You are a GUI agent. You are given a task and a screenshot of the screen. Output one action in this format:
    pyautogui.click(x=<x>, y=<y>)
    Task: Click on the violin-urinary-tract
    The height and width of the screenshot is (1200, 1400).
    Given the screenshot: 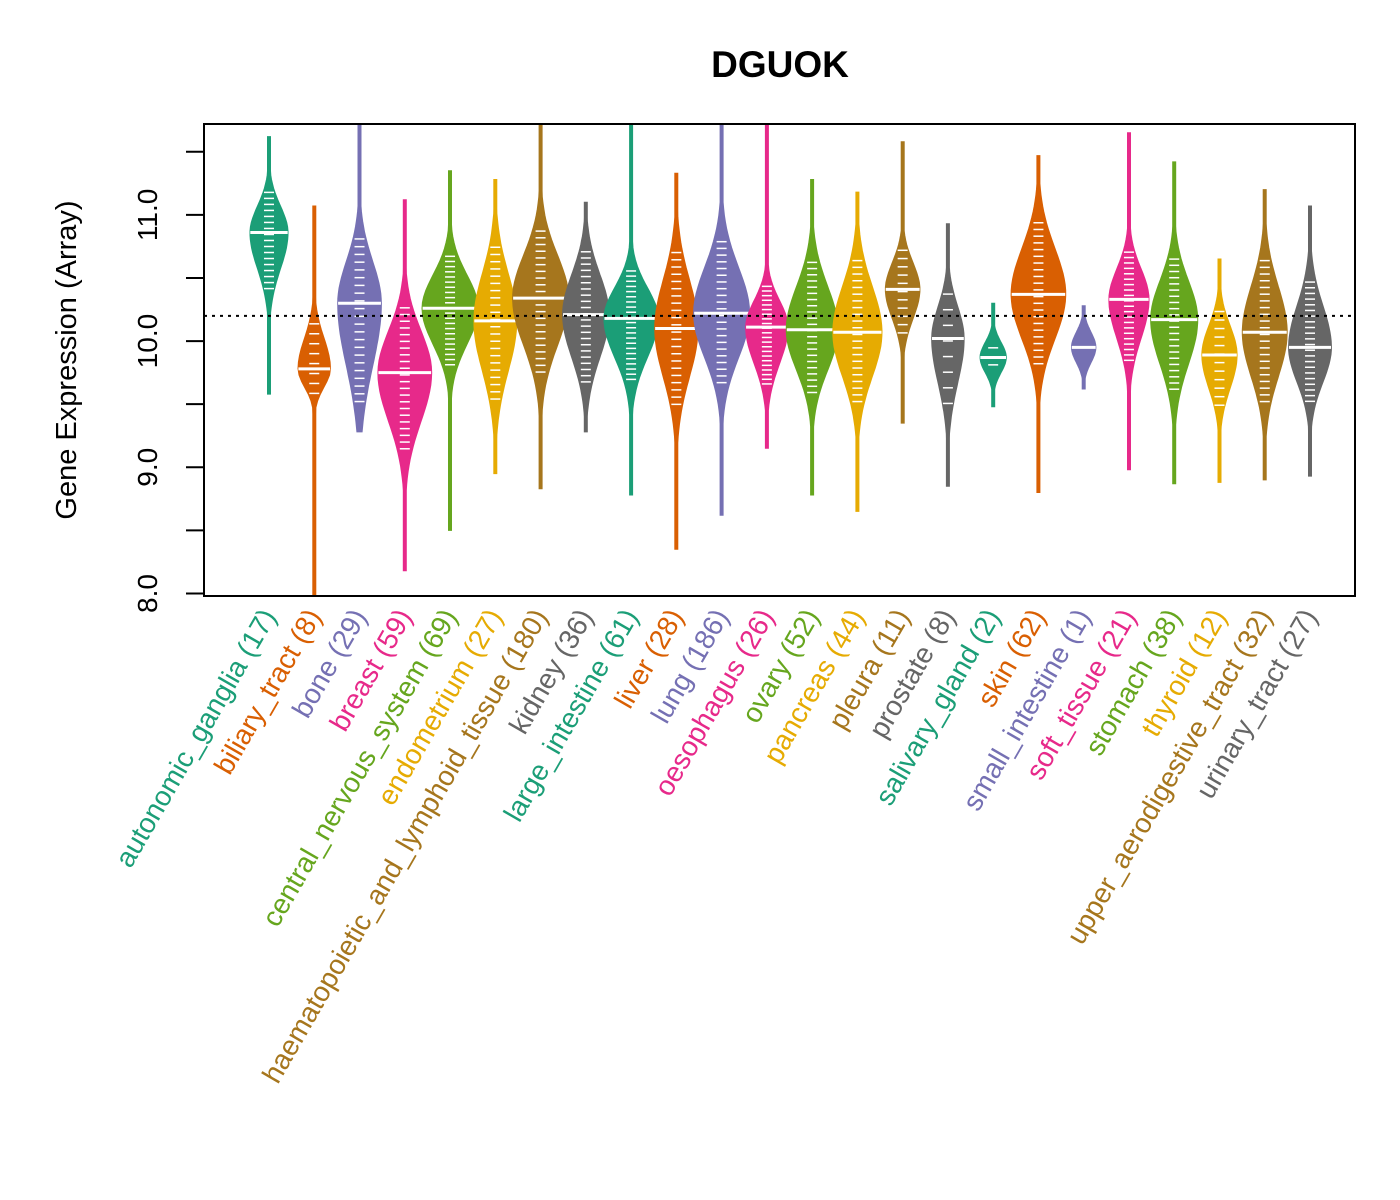 What is the action you would take?
    pyautogui.click(x=1310, y=341)
    